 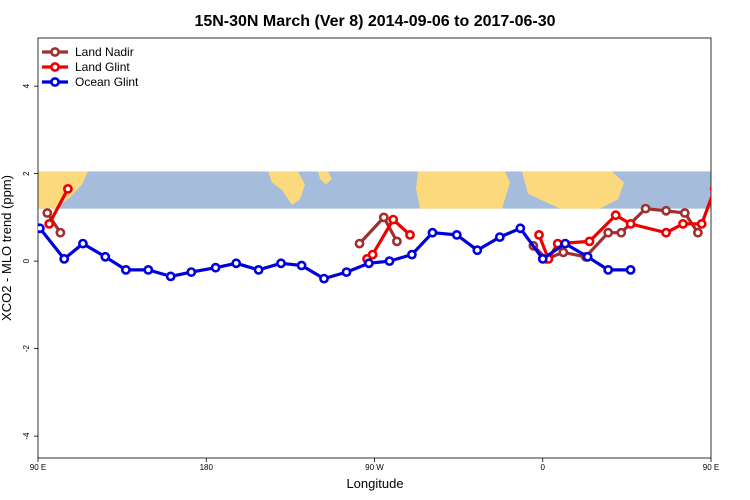 What do you see at coordinates (573, 190) in the screenshot?
I see `land-arabia-india` at bounding box center [573, 190].